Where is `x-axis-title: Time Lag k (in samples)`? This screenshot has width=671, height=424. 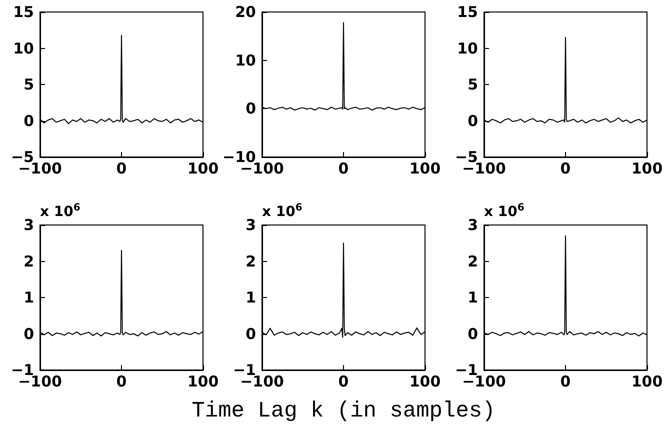
x-axis-title: Time Lag k (in samples) is located at coordinates (344, 411).